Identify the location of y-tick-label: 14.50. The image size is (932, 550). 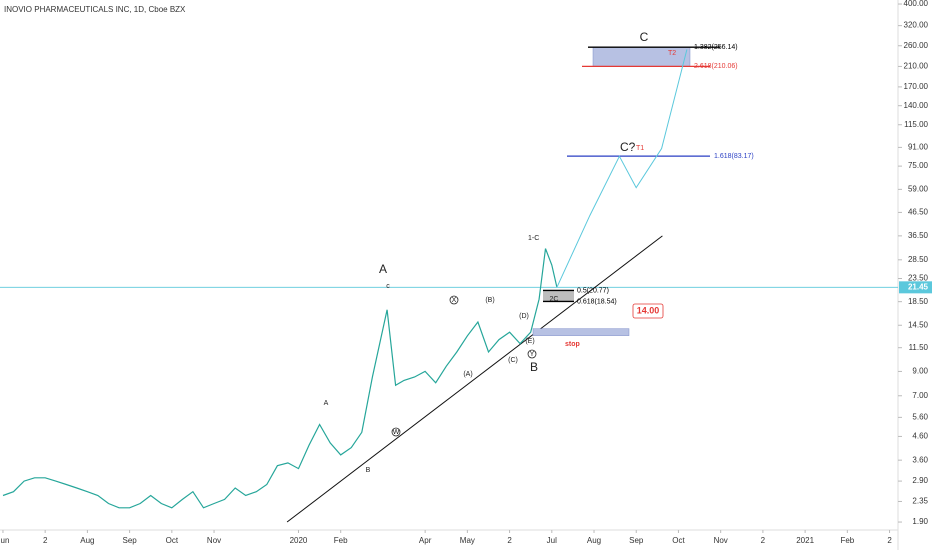
(918, 324).